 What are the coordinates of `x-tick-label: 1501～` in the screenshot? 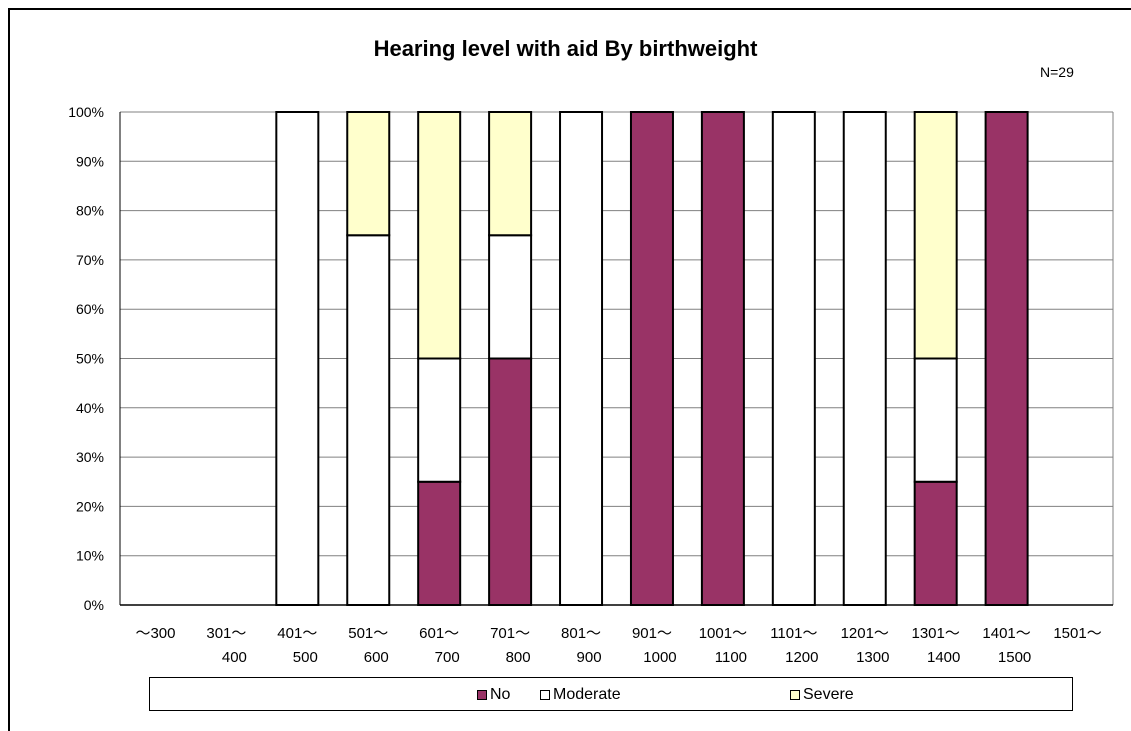 It's located at (1077, 633).